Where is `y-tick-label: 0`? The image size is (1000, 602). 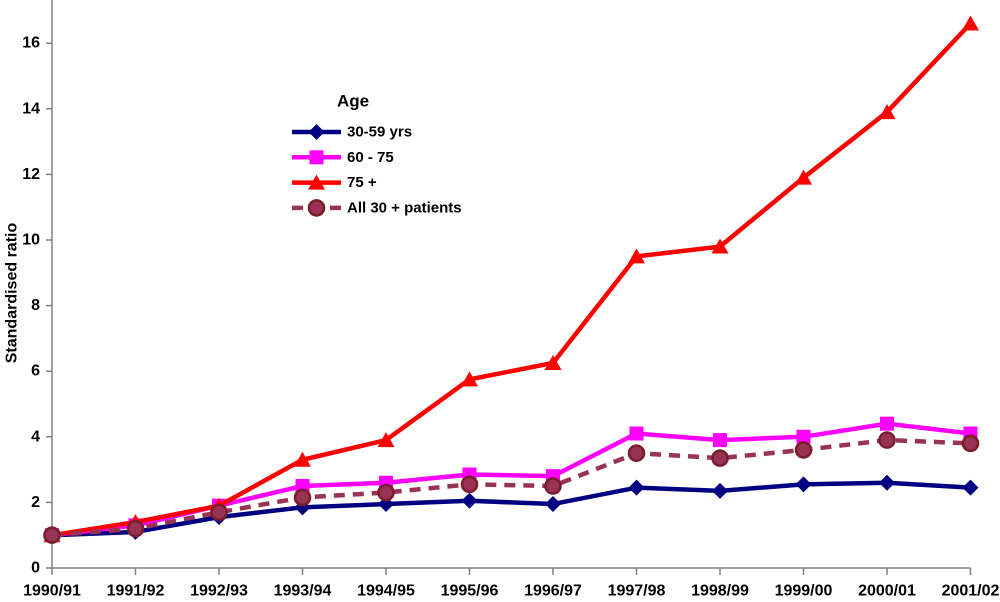 y-tick-label: 0 is located at coordinates (35, 568).